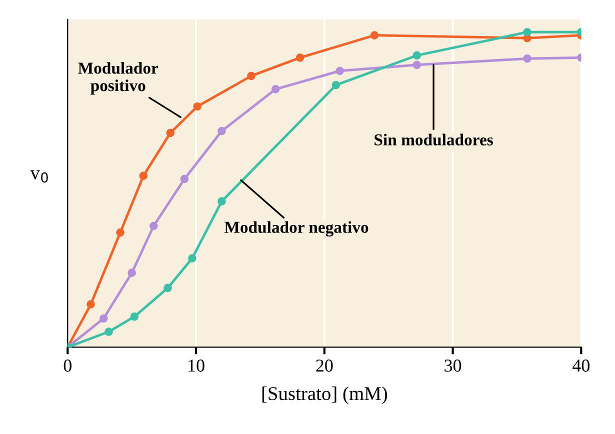 The width and height of the screenshot is (615, 434). What do you see at coordinates (325, 395) in the screenshot?
I see `x-axis-title: [Sustrato] (mM)` at bounding box center [325, 395].